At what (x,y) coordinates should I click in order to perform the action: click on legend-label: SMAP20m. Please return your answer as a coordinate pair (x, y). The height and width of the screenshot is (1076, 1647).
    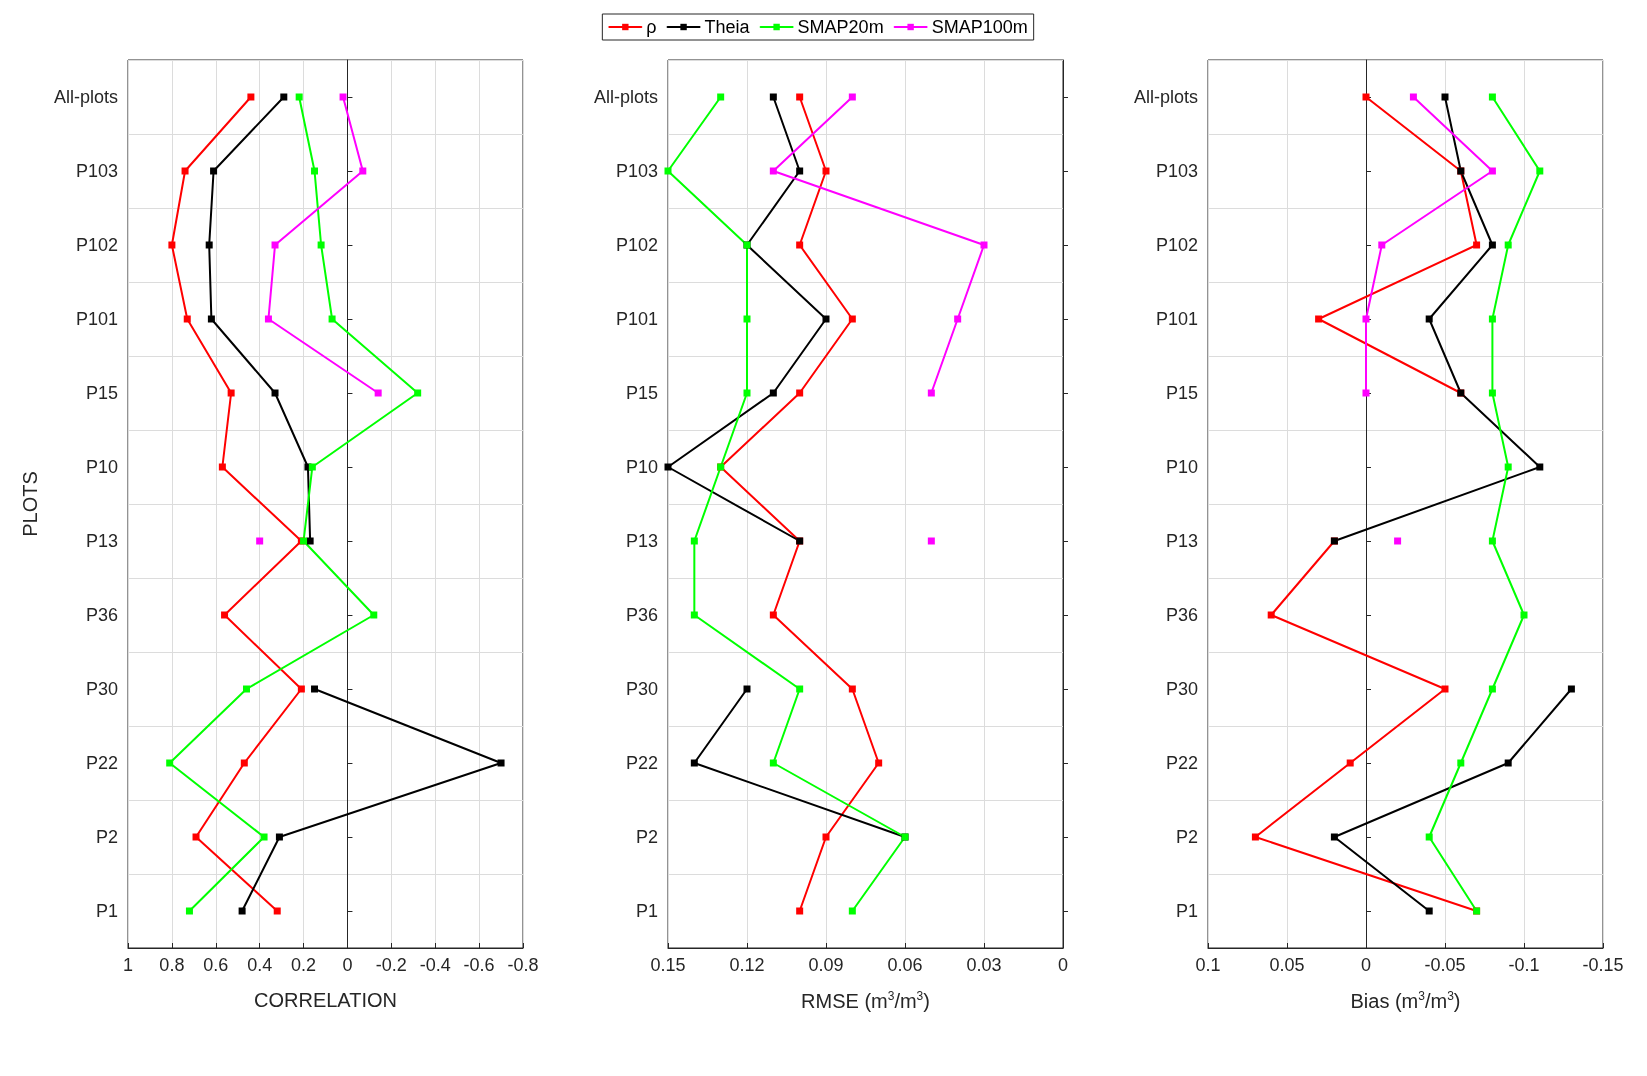
    Looking at the image, I should click on (840, 27).